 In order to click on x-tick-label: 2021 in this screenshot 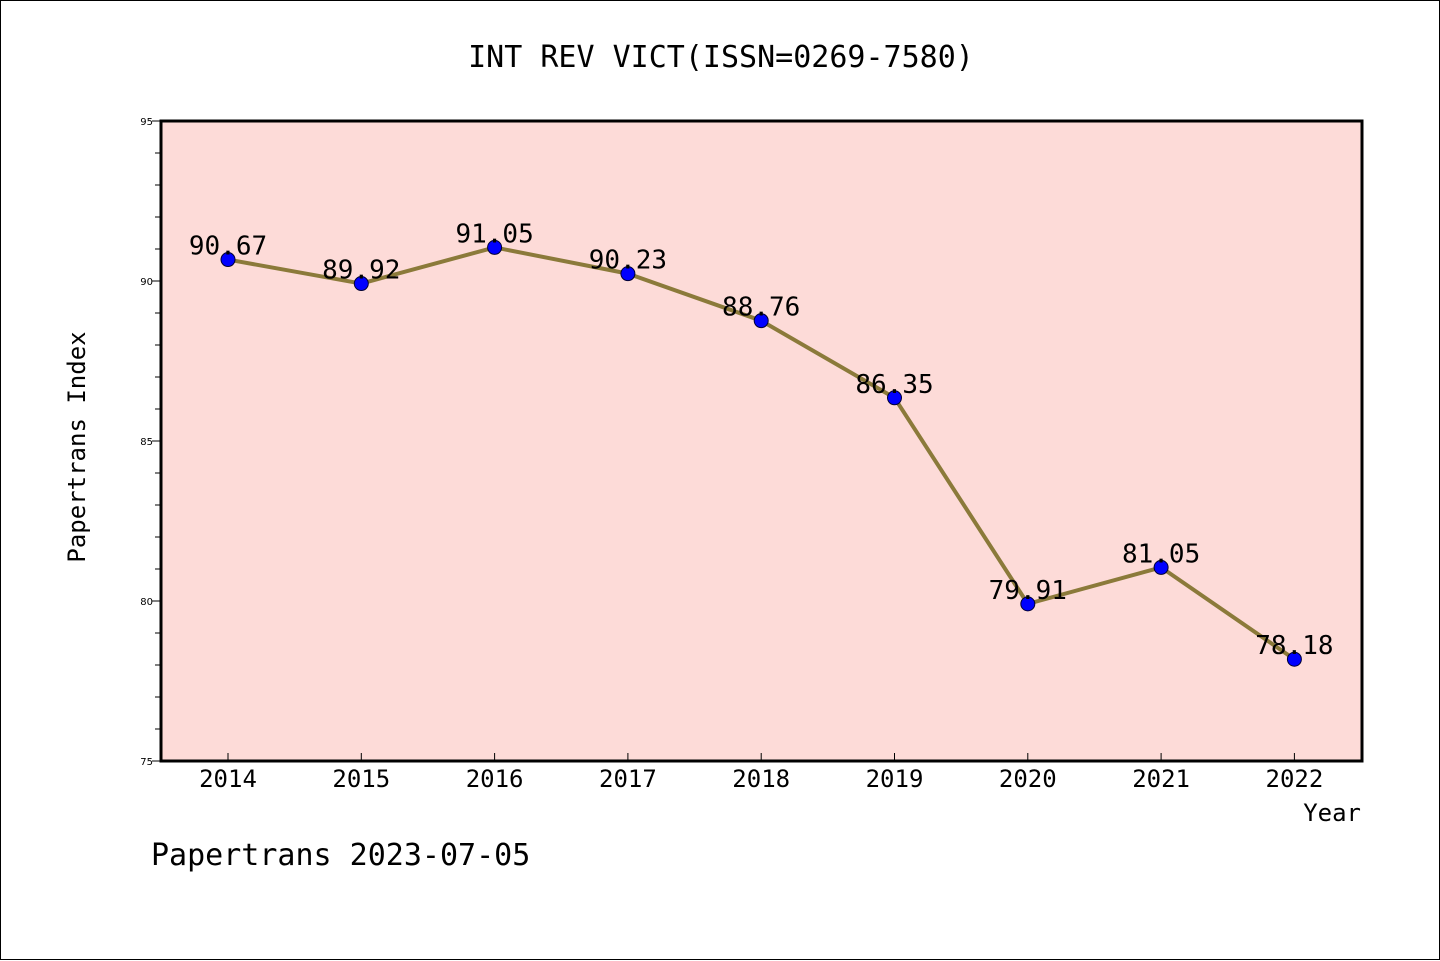, I will do `click(1161, 779)`.